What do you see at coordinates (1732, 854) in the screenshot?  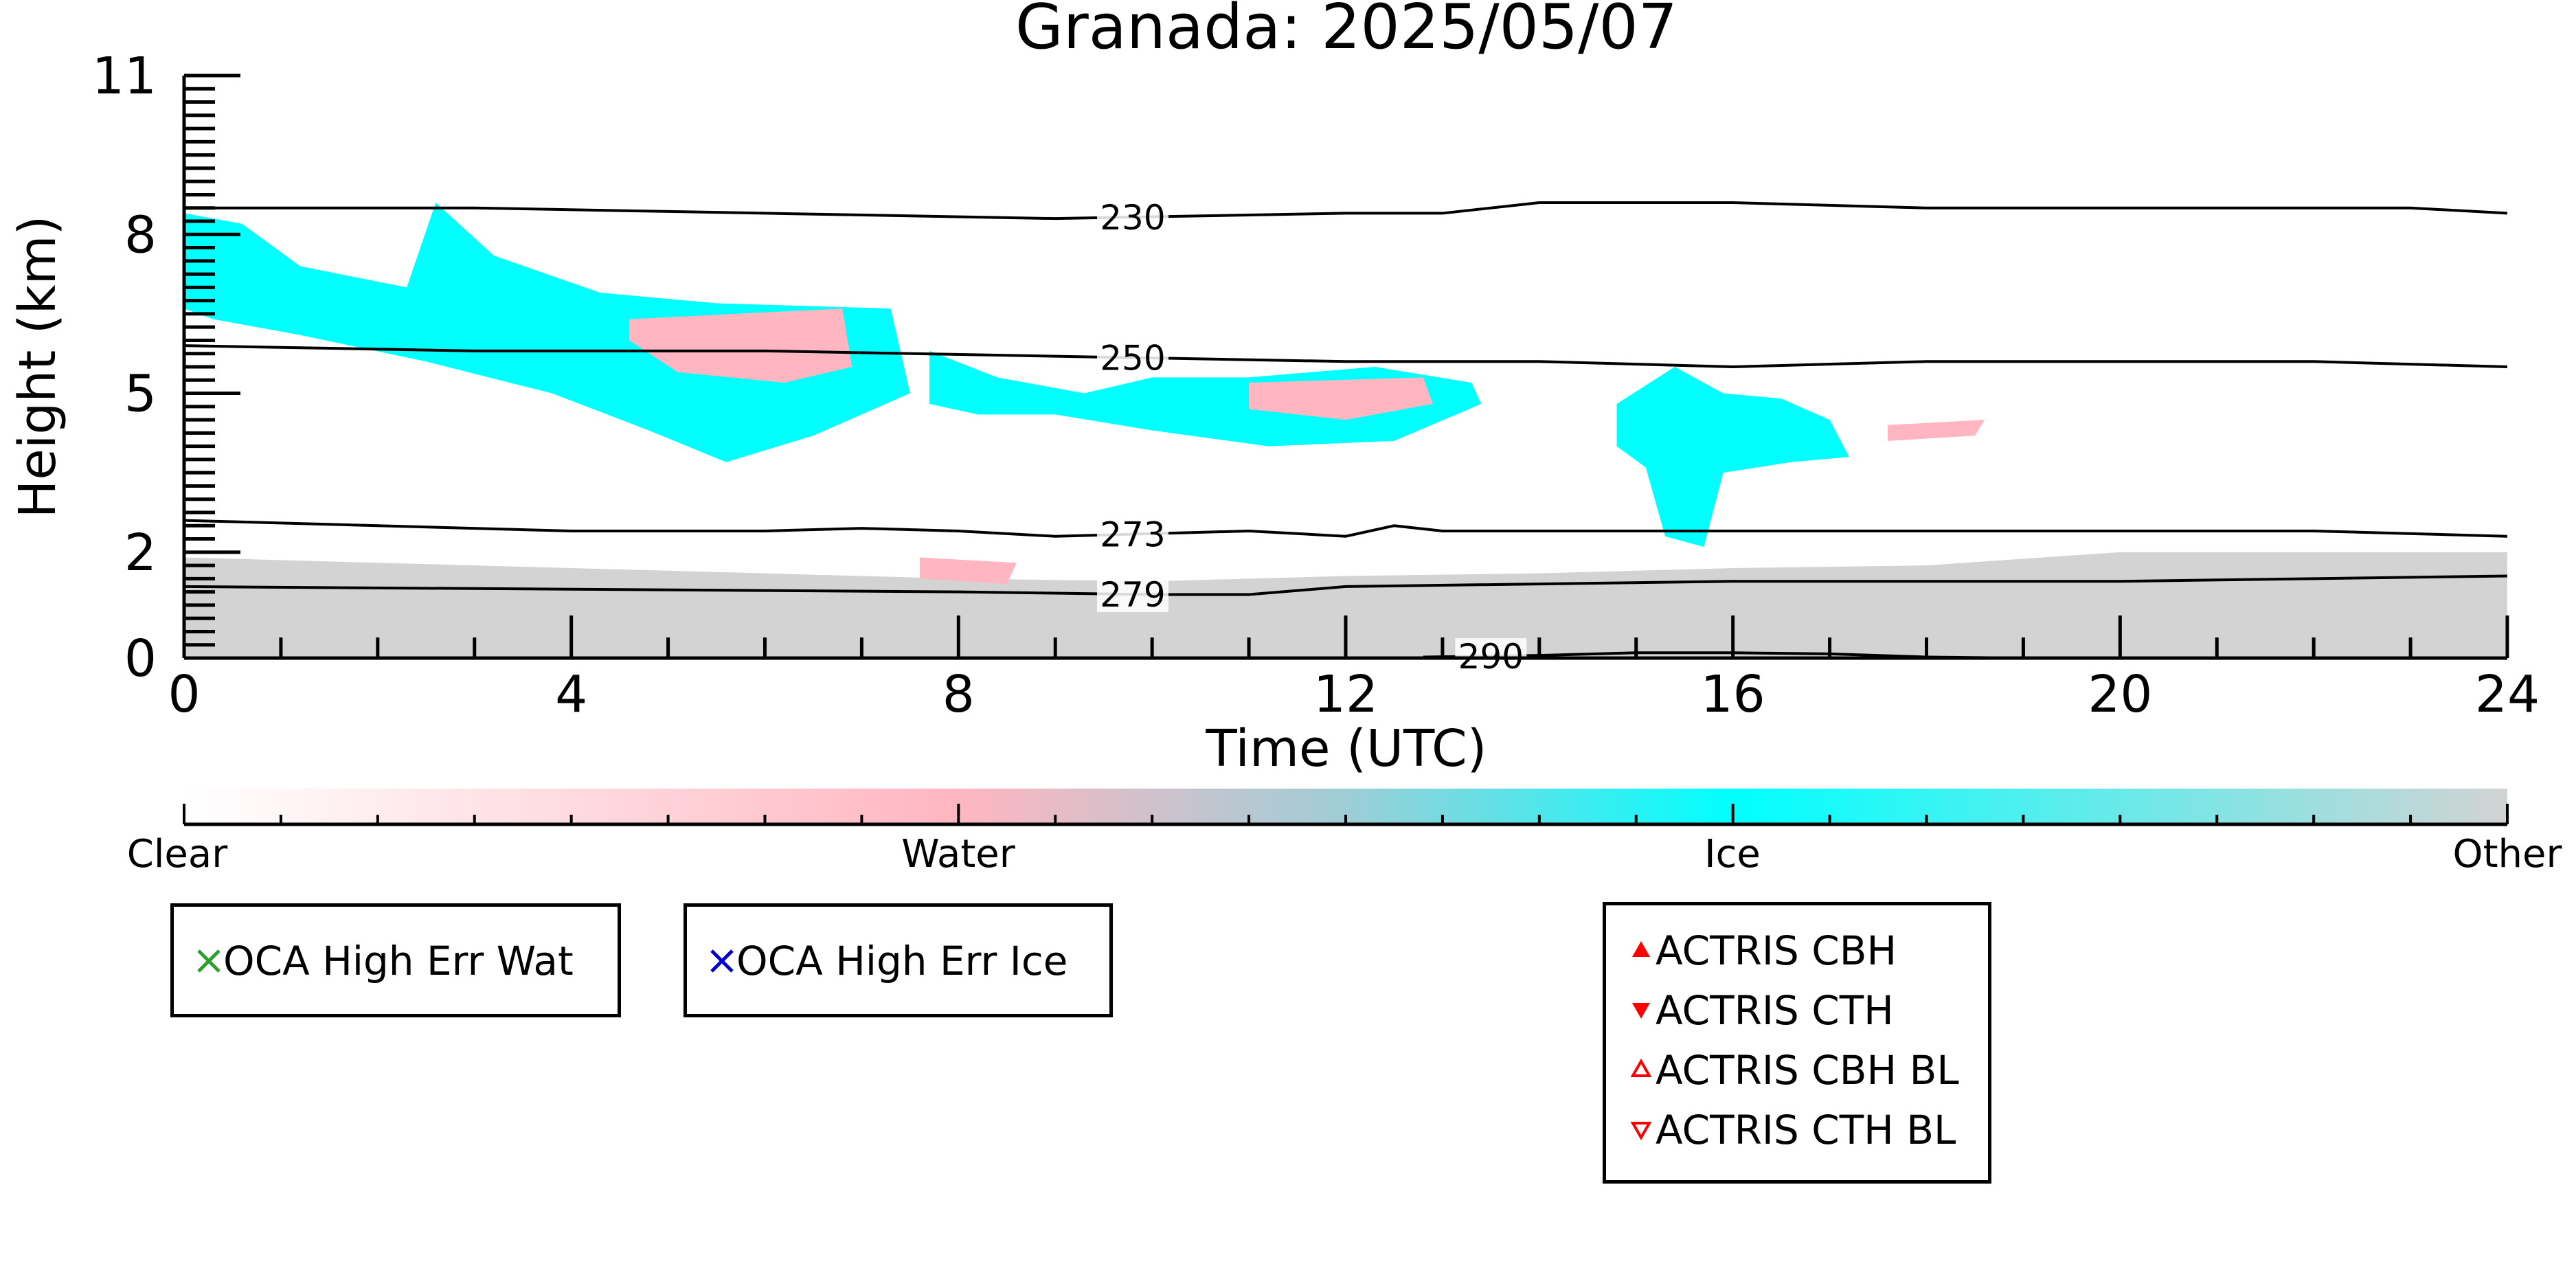 I see `colorbar-label-ice: Ice` at bounding box center [1732, 854].